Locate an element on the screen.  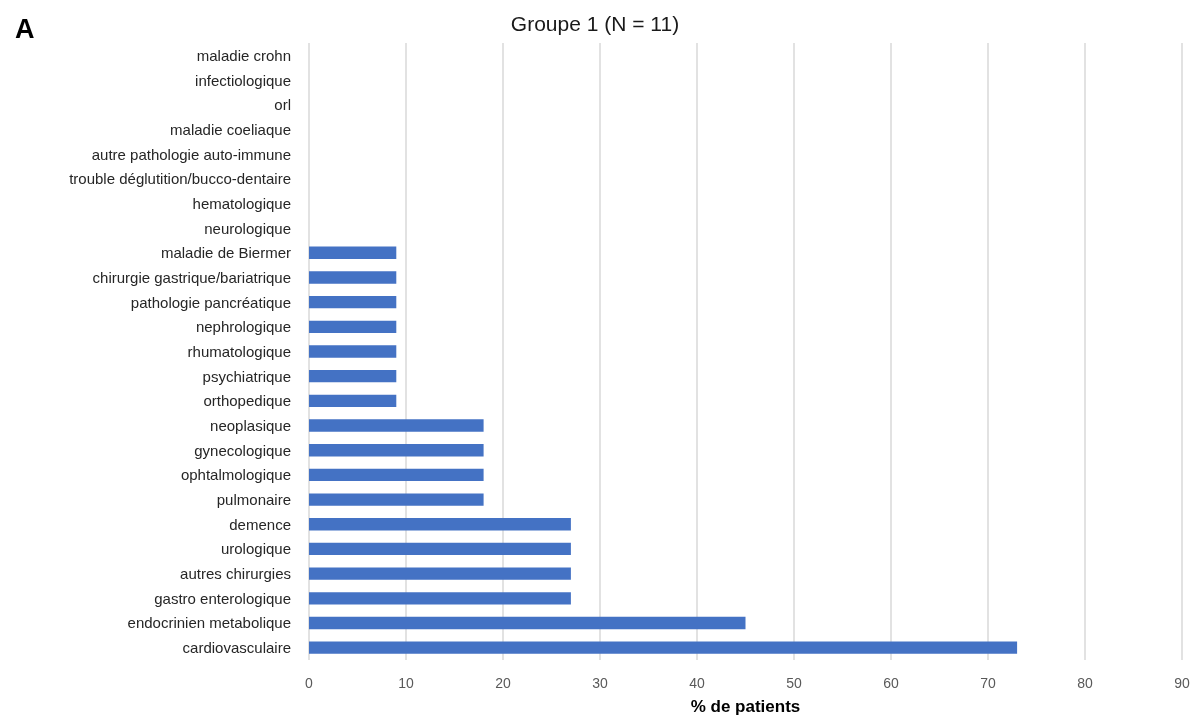
x-tick-label: 10 is located at coordinates (406, 683).